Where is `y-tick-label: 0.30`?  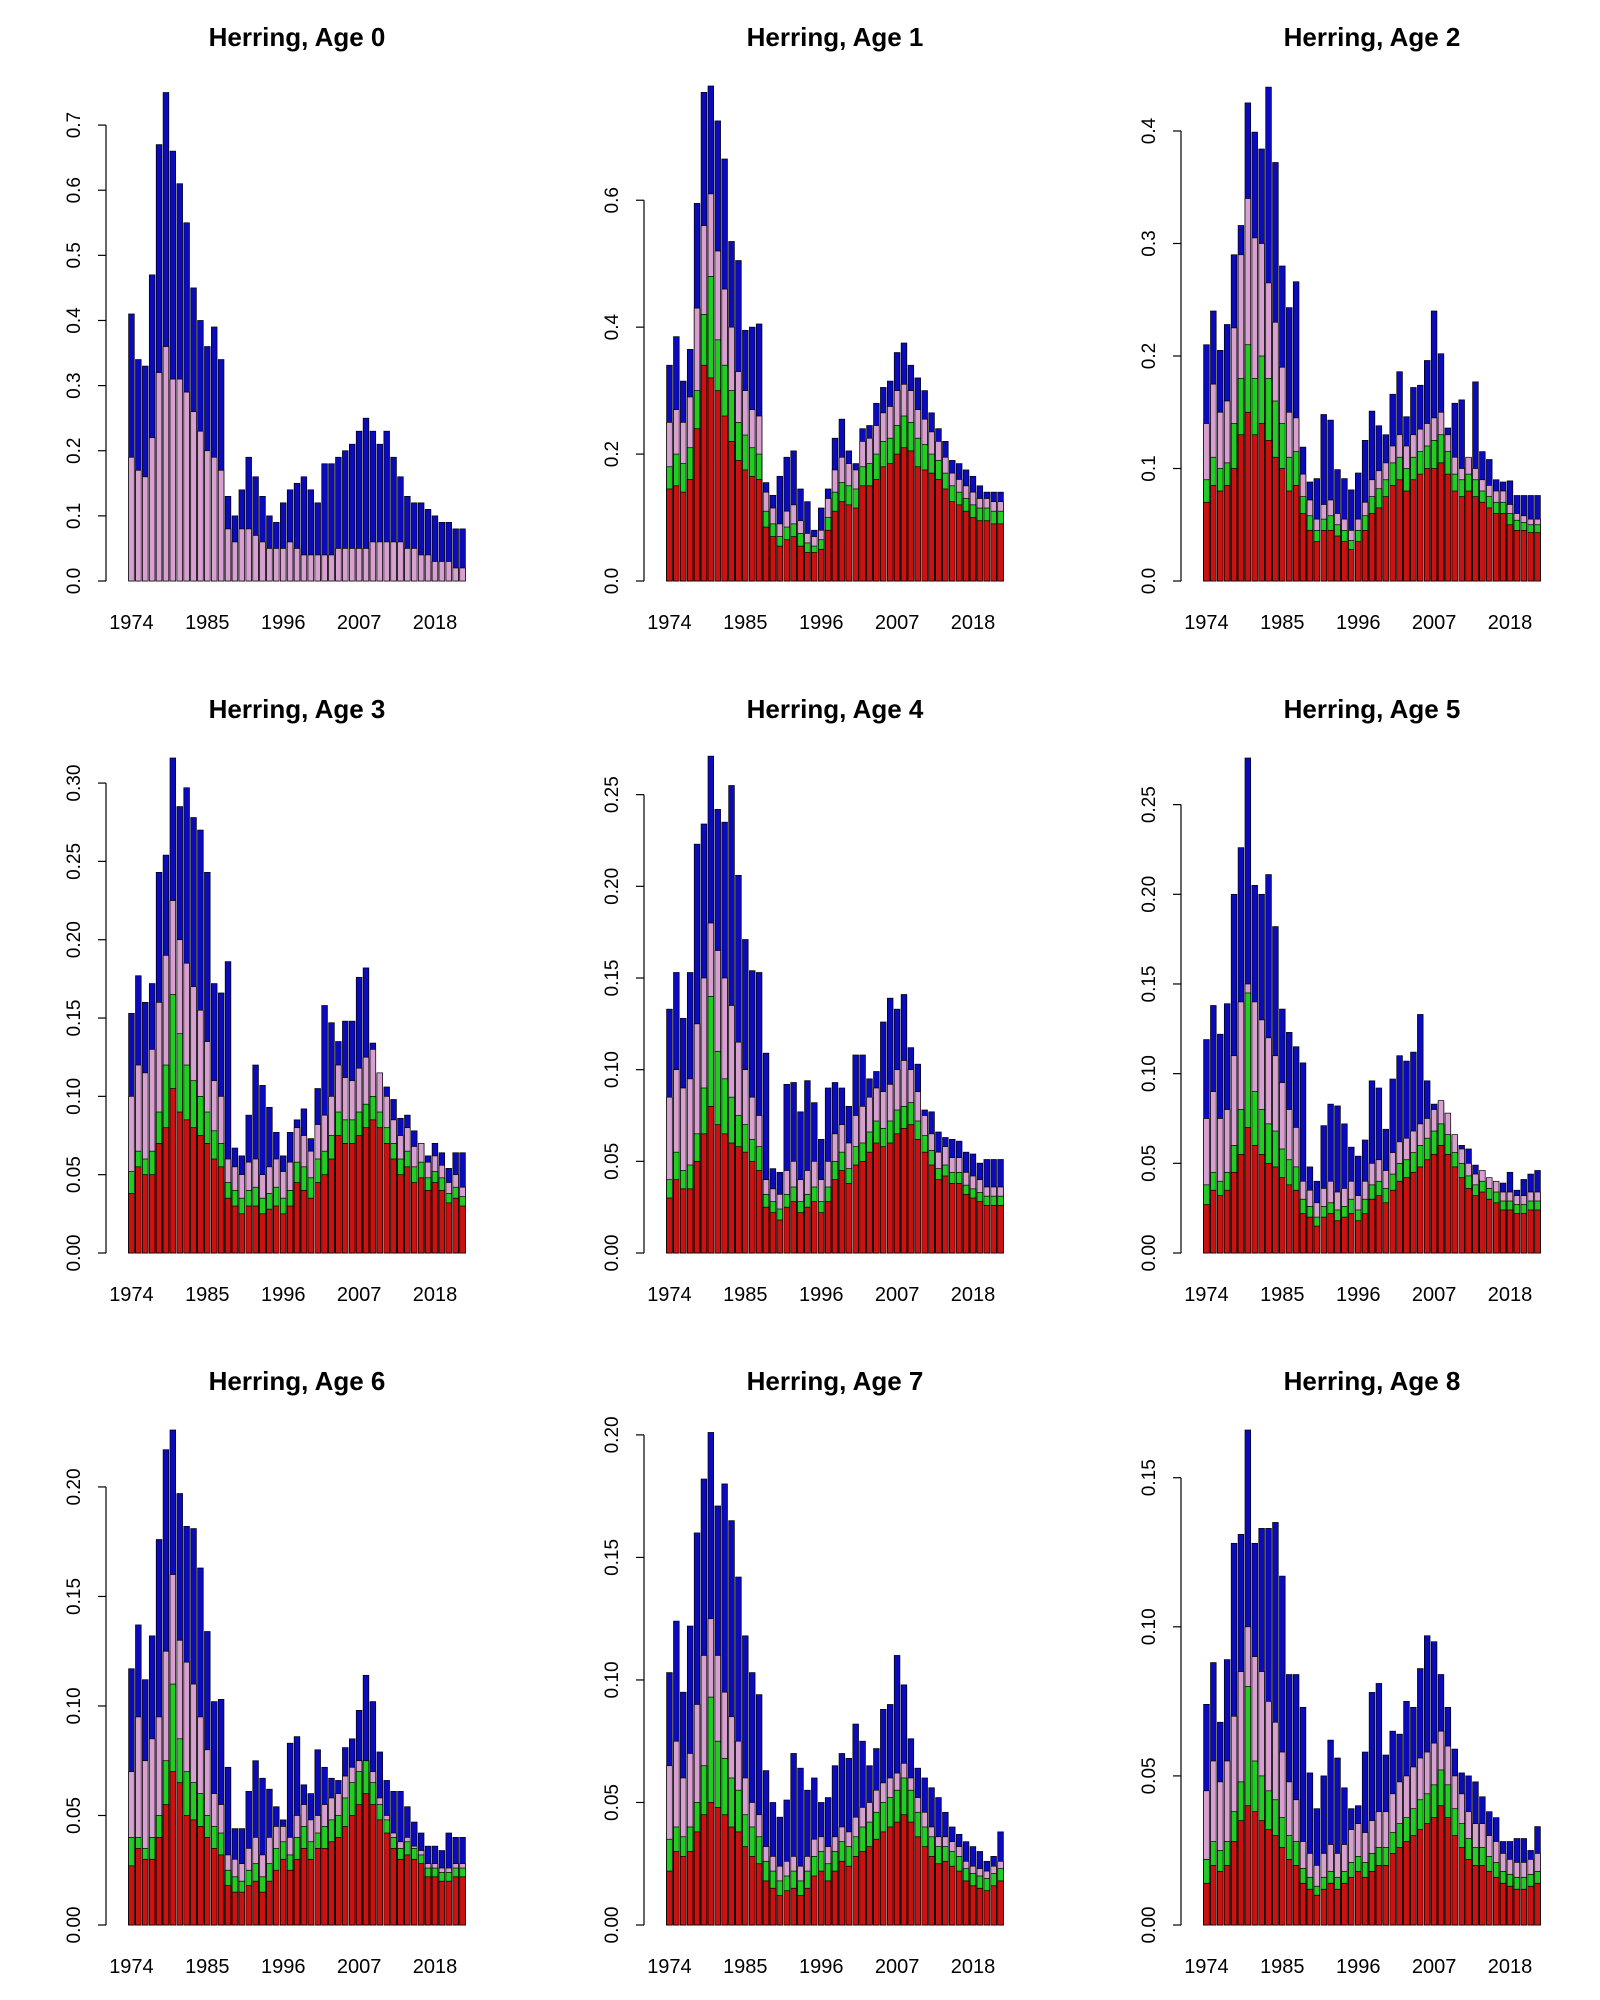
y-tick-label: 0.30 is located at coordinates (74, 783).